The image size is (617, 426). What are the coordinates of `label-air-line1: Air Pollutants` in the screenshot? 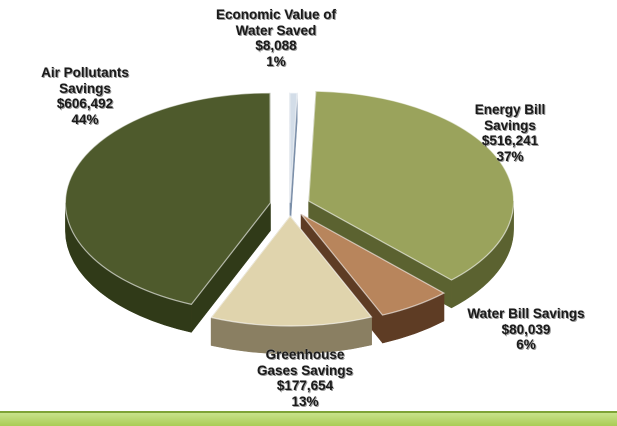 It's located at (85, 73).